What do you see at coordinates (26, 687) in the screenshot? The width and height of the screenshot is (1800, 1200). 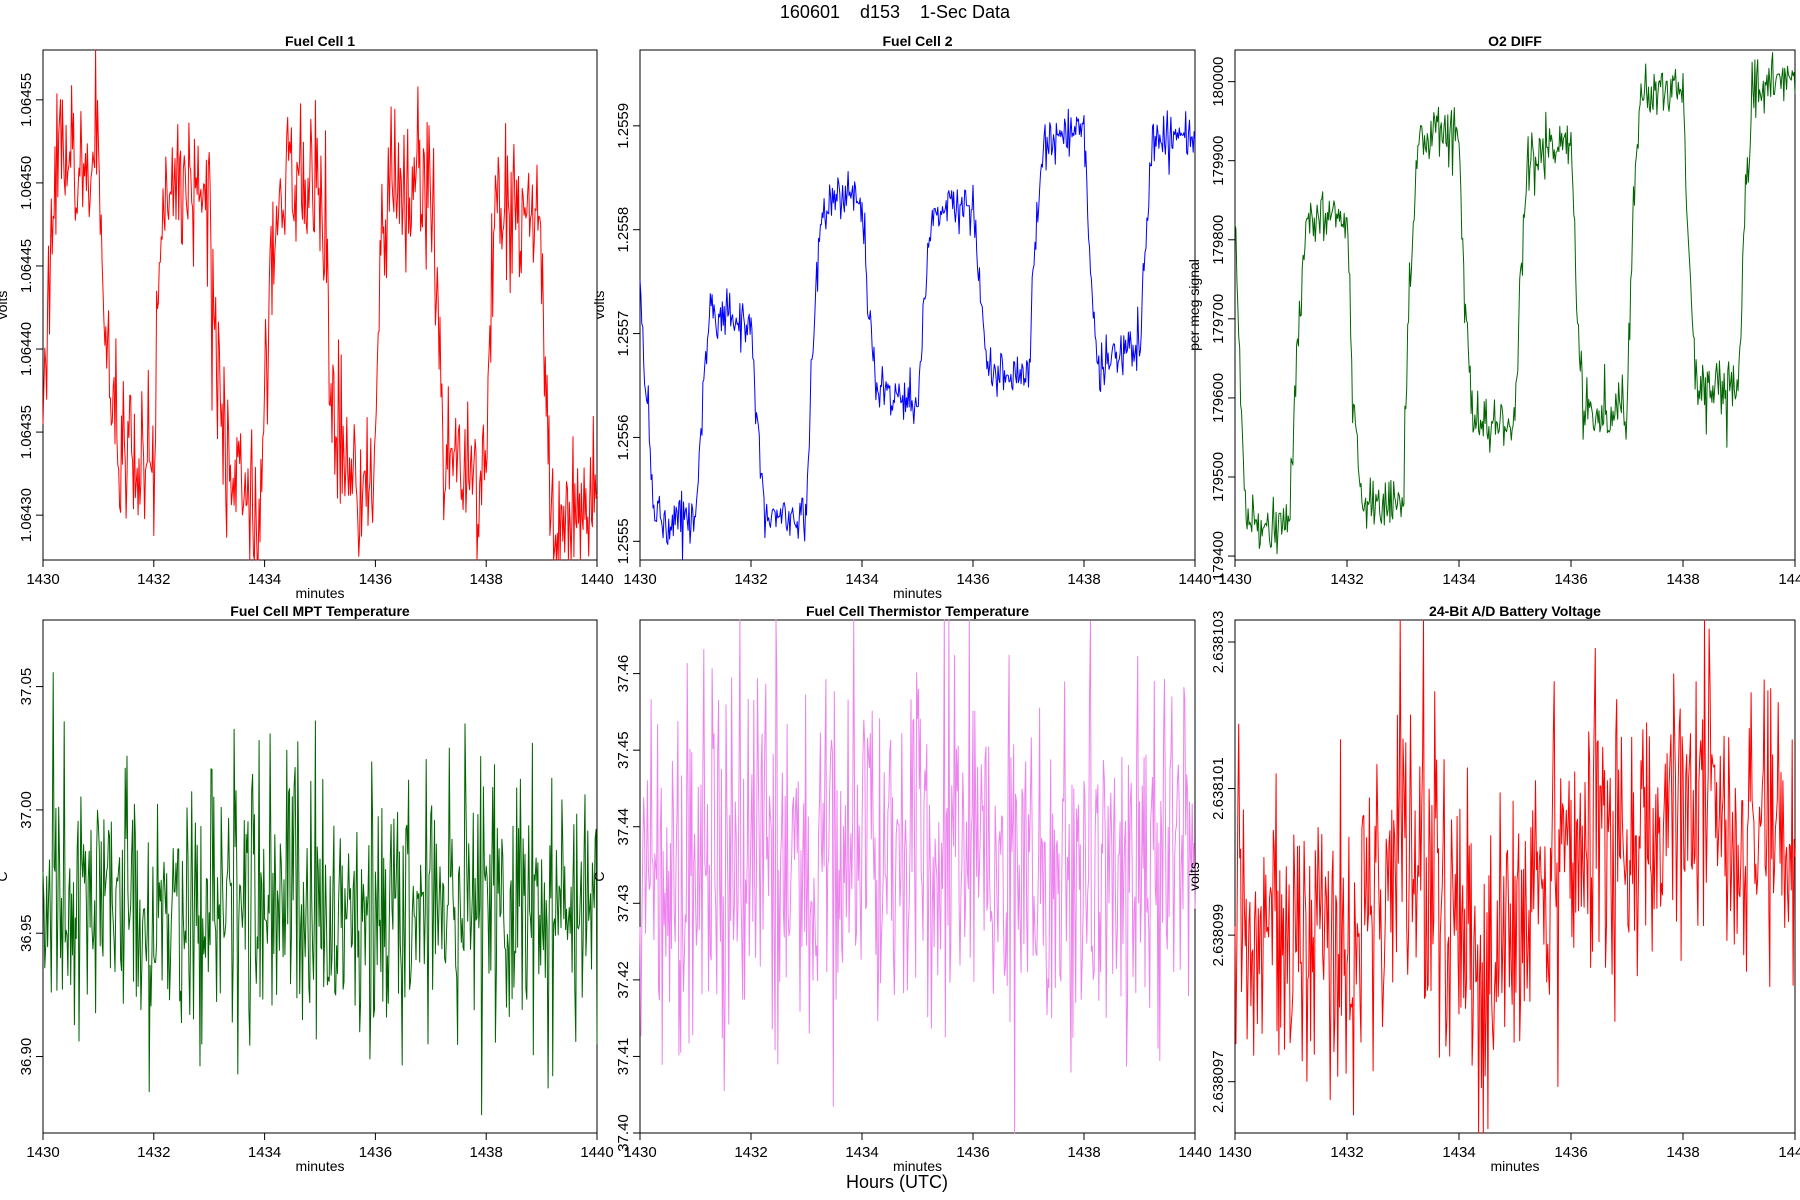 I see `y-tick-label: 37.05` at bounding box center [26, 687].